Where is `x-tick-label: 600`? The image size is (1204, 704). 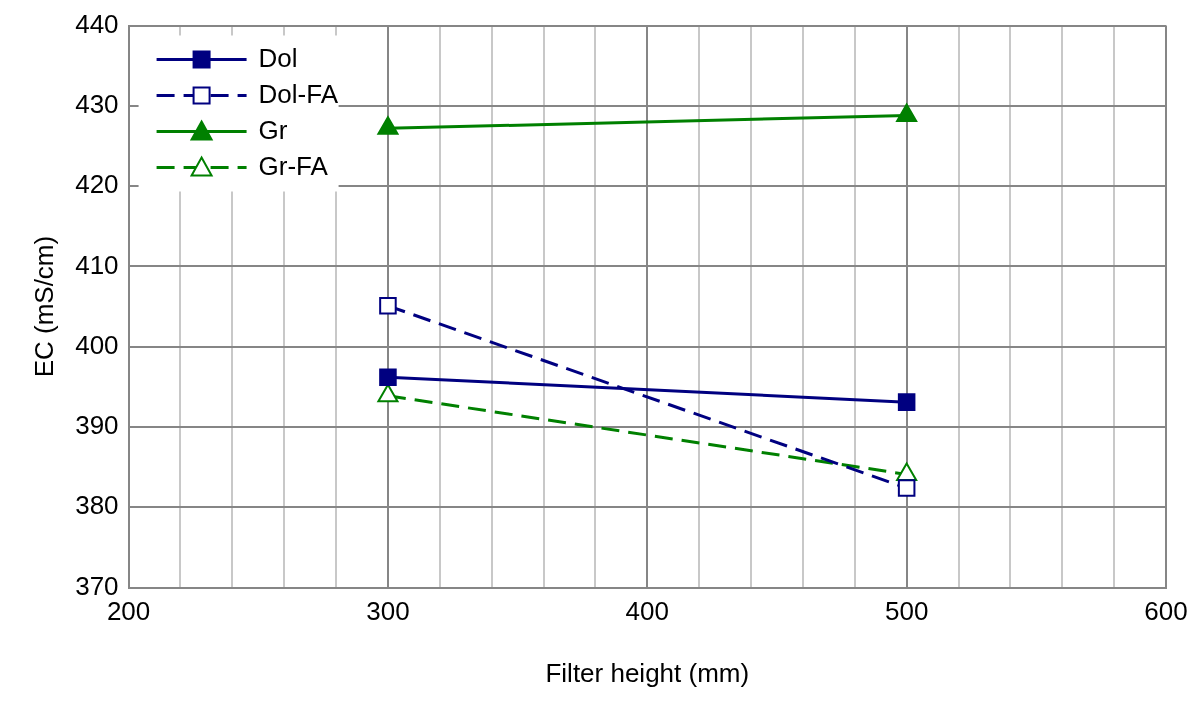
x-tick-label: 600 is located at coordinates (1166, 611).